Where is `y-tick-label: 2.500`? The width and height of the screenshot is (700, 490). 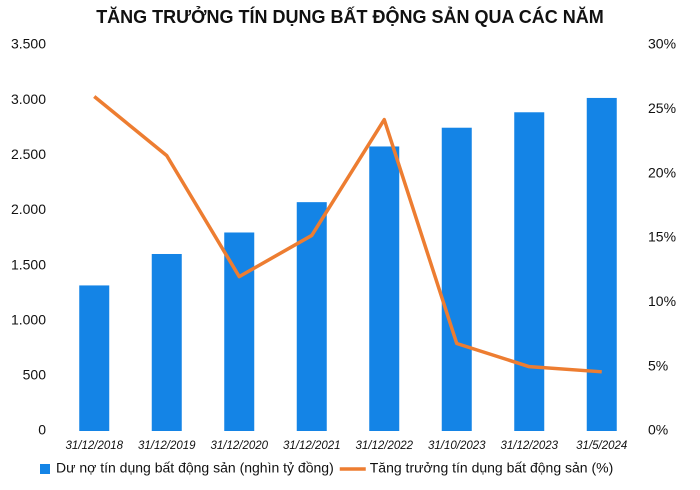 y-tick-label: 2.500 is located at coordinates (28, 154).